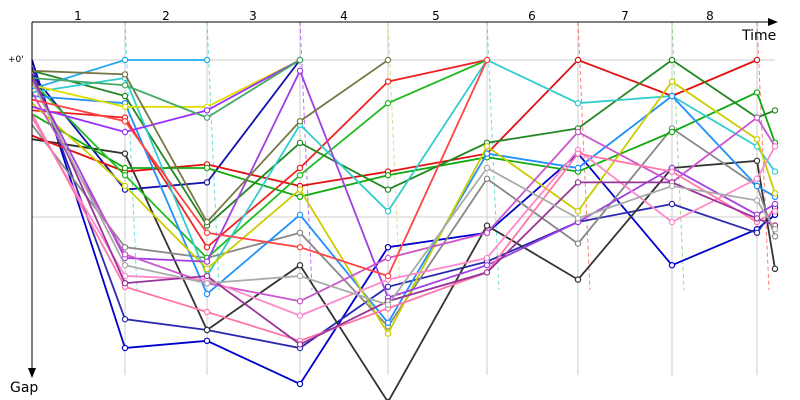 This screenshot has height=400, width=800. Describe the element at coordinates (24, 388) in the screenshot. I see `y-axis-label: Gap` at that location.